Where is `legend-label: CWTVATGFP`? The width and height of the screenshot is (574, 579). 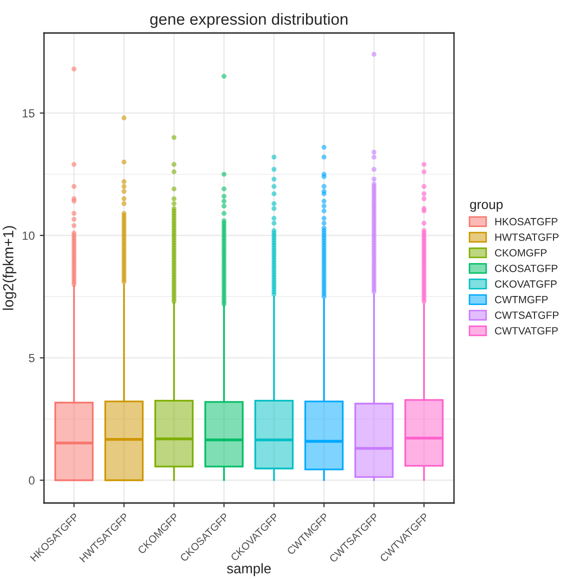 legend-label: CWTVATGFP is located at coordinates (526, 330).